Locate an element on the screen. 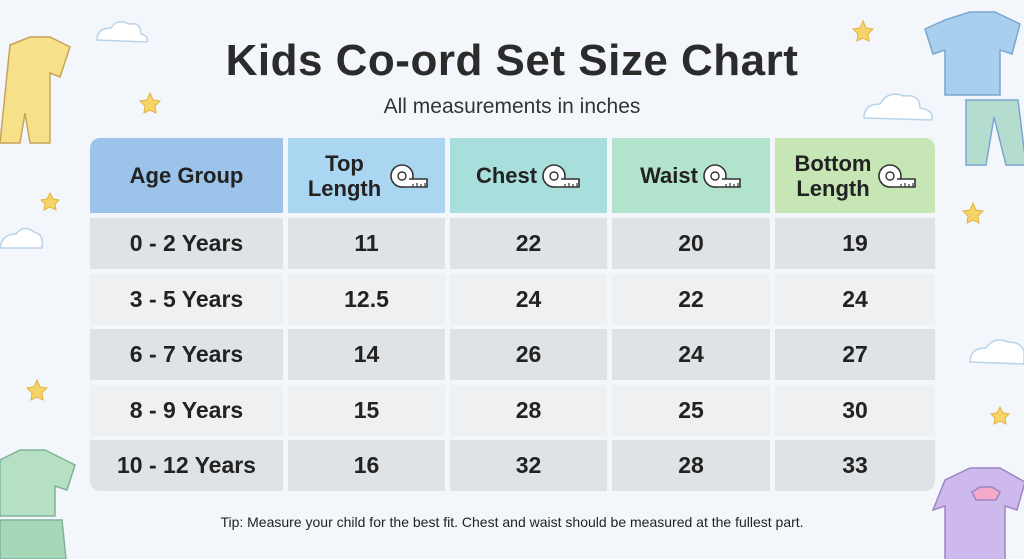 The image size is (1024, 559). subtitle: All measurements in inches is located at coordinates (512, 106).